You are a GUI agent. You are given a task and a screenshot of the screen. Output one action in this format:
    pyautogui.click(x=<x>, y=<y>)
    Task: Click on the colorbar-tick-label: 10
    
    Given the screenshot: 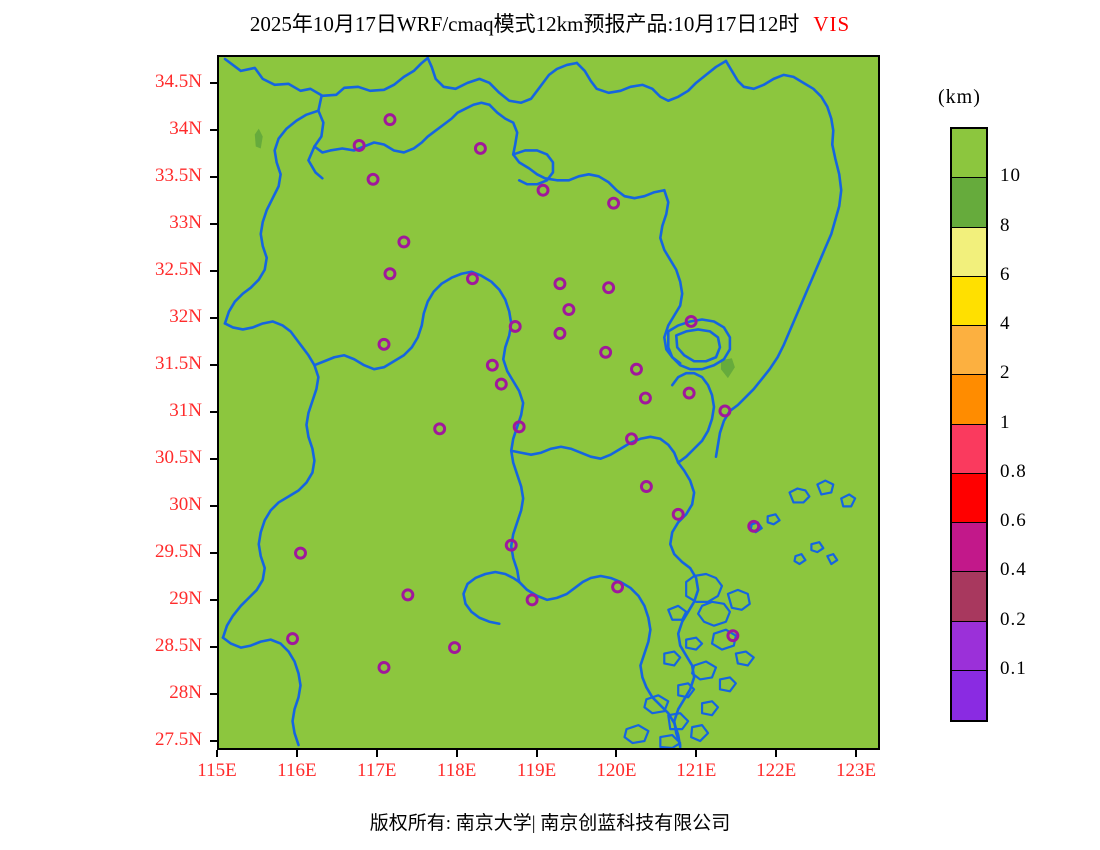 What is the action you would take?
    pyautogui.click(x=1010, y=176)
    